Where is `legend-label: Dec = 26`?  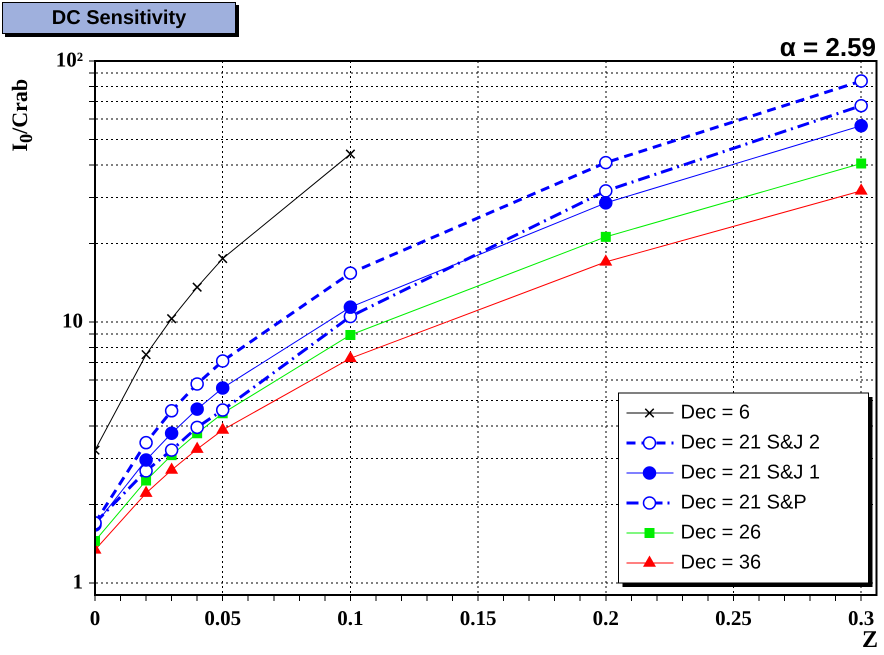
legend-label: Dec = 26 is located at coordinates (721, 533).